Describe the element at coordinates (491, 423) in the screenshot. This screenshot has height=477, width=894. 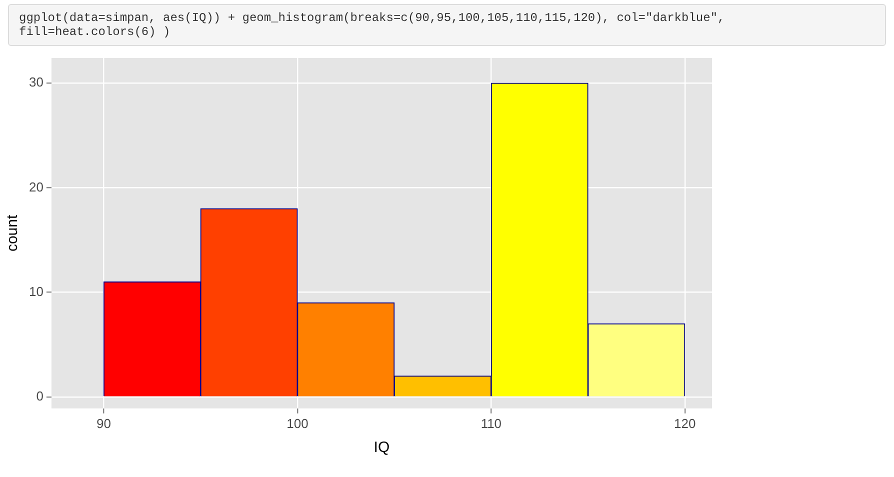
I see `x-tick-label: 110` at that location.